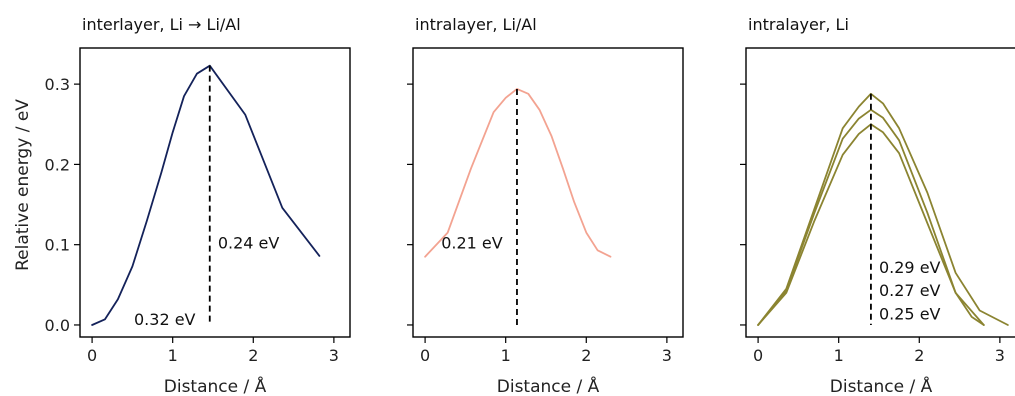 The width and height of the screenshot is (1015, 396). I want to click on barrier-annotation: 0.32 eV, so click(165, 319).